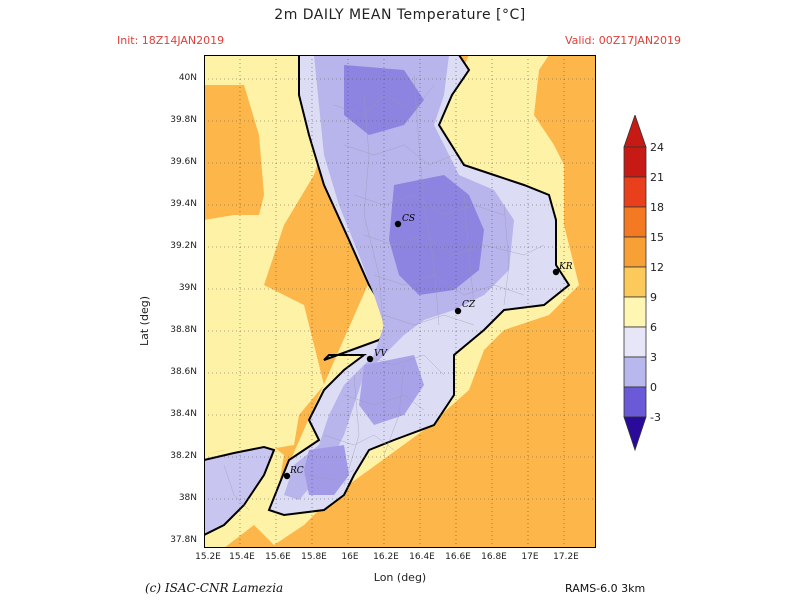 This screenshot has width=800, height=600. Describe the element at coordinates (408, 219) in the screenshot. I see `city-label-cs: CS` at that location.